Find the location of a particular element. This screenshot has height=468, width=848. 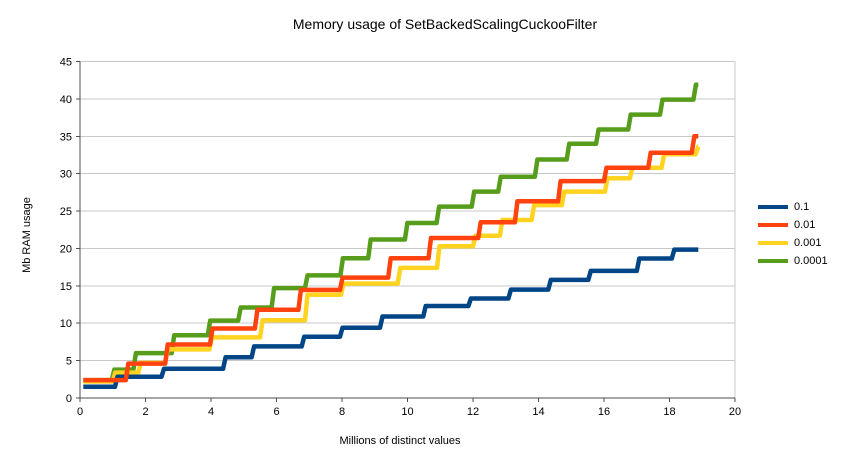

y-tick-label-45: 45 is located at coordinates (66, 63).